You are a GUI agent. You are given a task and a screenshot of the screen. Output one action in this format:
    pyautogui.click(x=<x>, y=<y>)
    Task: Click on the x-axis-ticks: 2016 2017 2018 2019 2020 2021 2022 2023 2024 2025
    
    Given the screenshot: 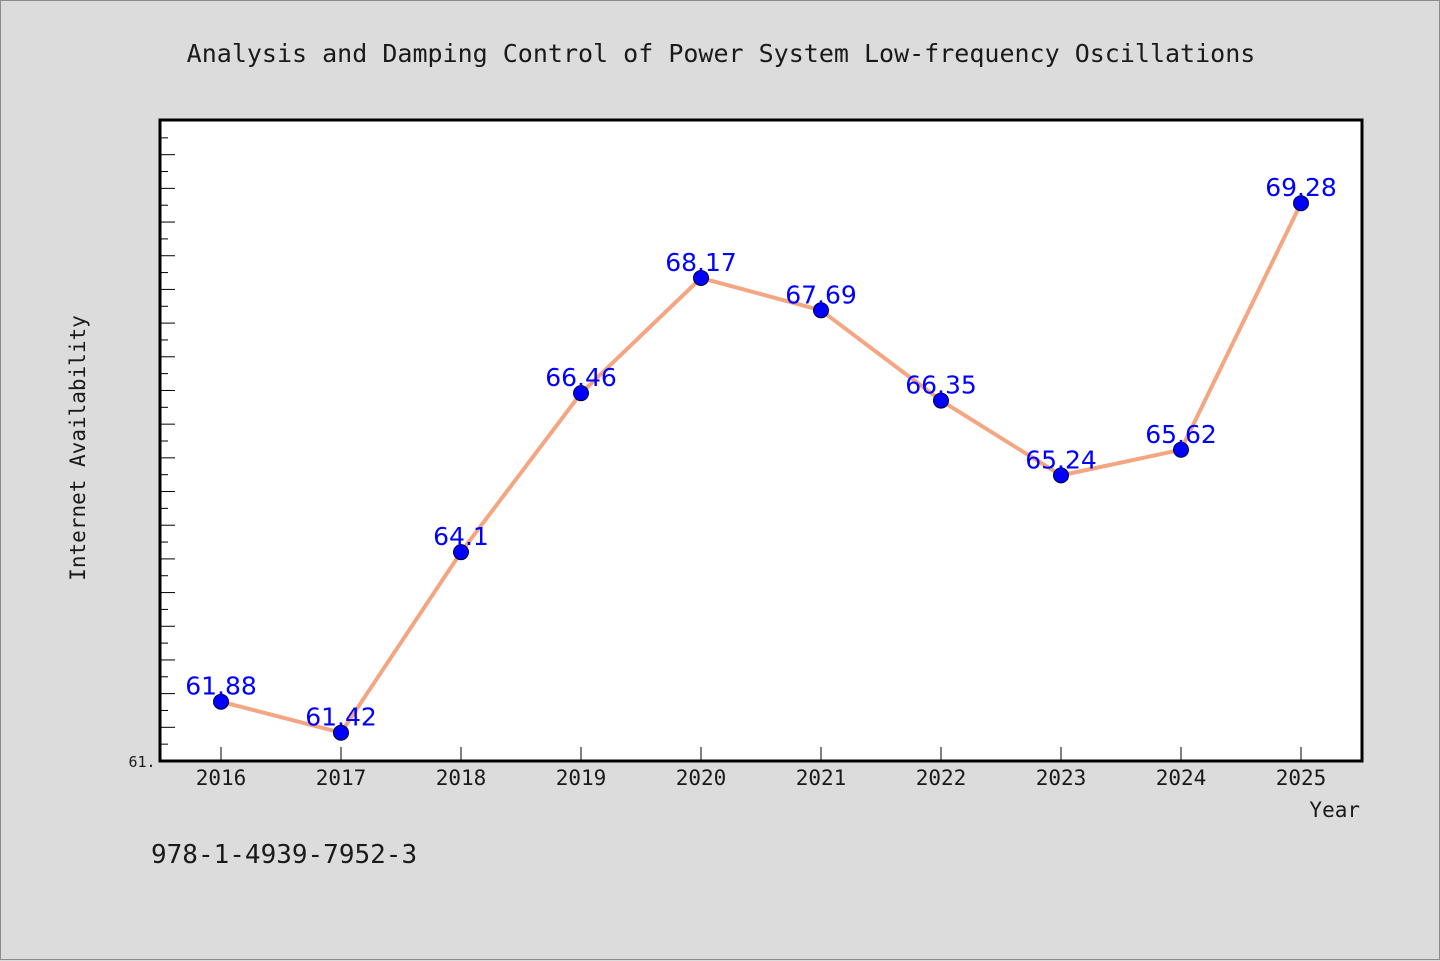 What is the action you would take?
    pyautogui.click(x=761, y=768)
    